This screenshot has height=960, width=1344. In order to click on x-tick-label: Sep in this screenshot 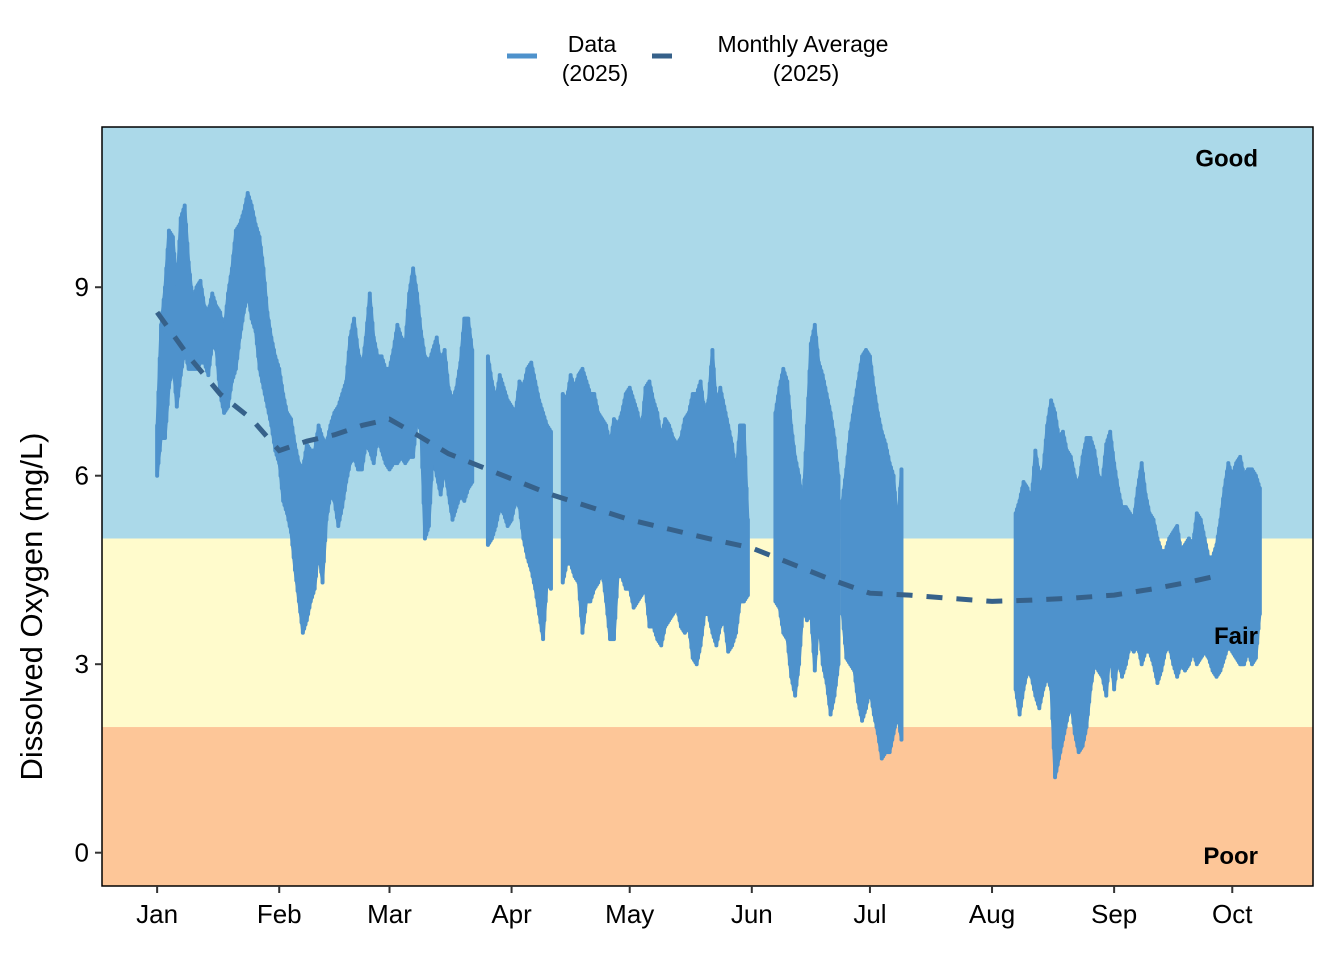, I will do `click(1114, 914)`.